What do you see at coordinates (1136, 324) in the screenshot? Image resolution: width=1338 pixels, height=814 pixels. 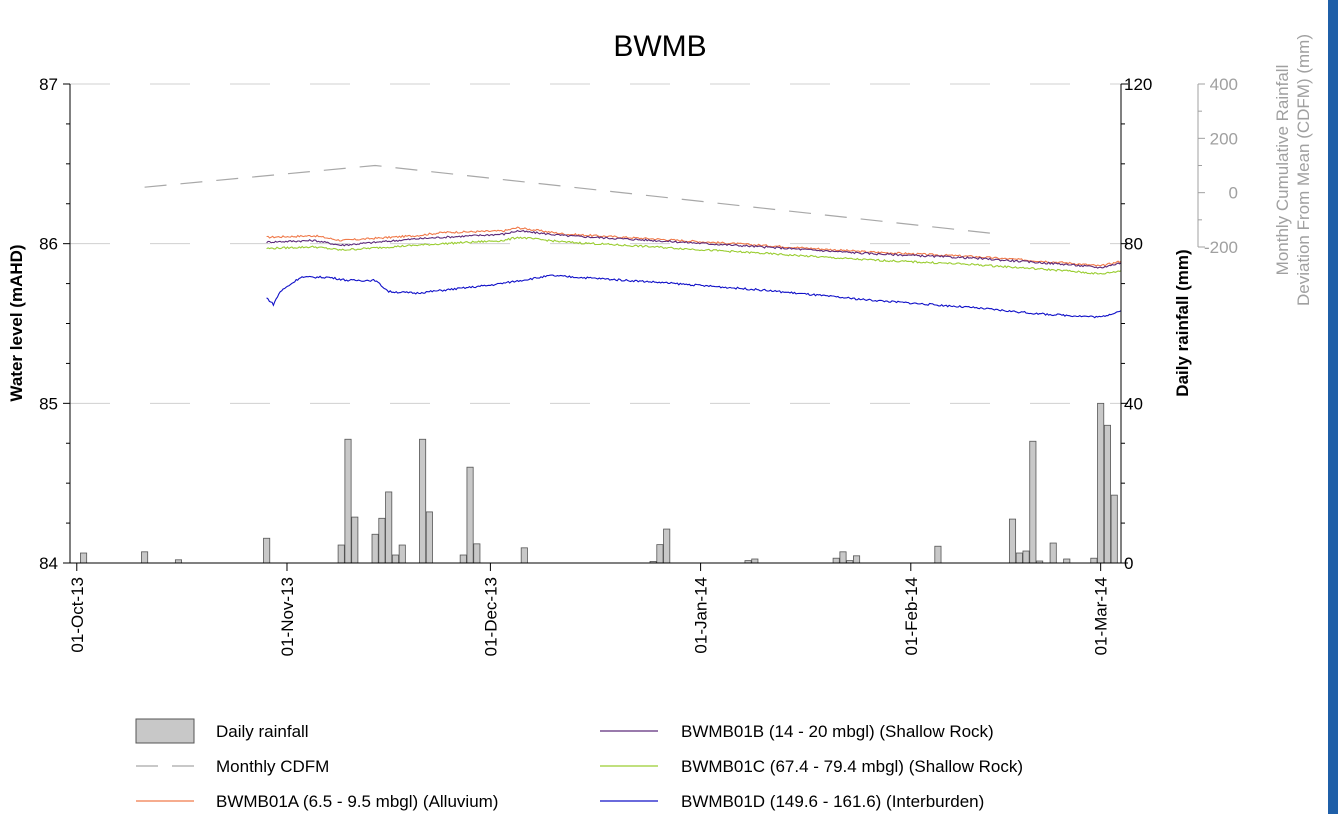 I see `right-y-ticks: 0 40 80 120` at bounding box center [1136, 324].